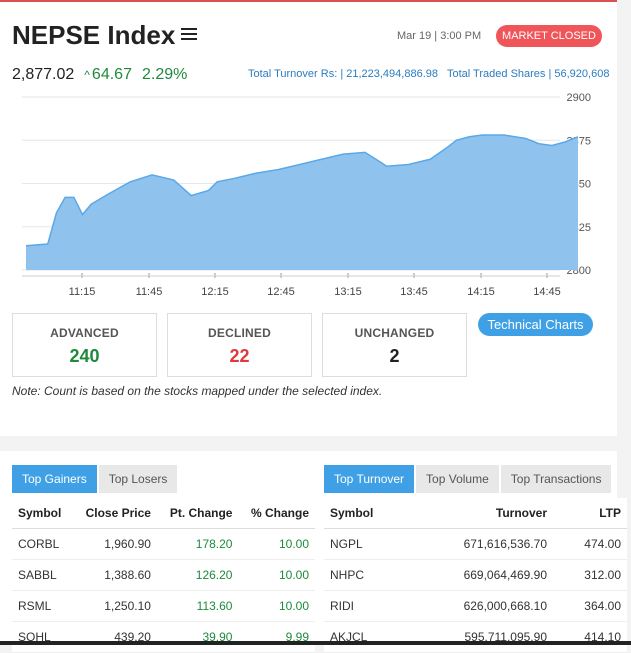 The height and width of the screenshot is (653, 631). I want to click on advanced-count: 240, so click(84, 356).